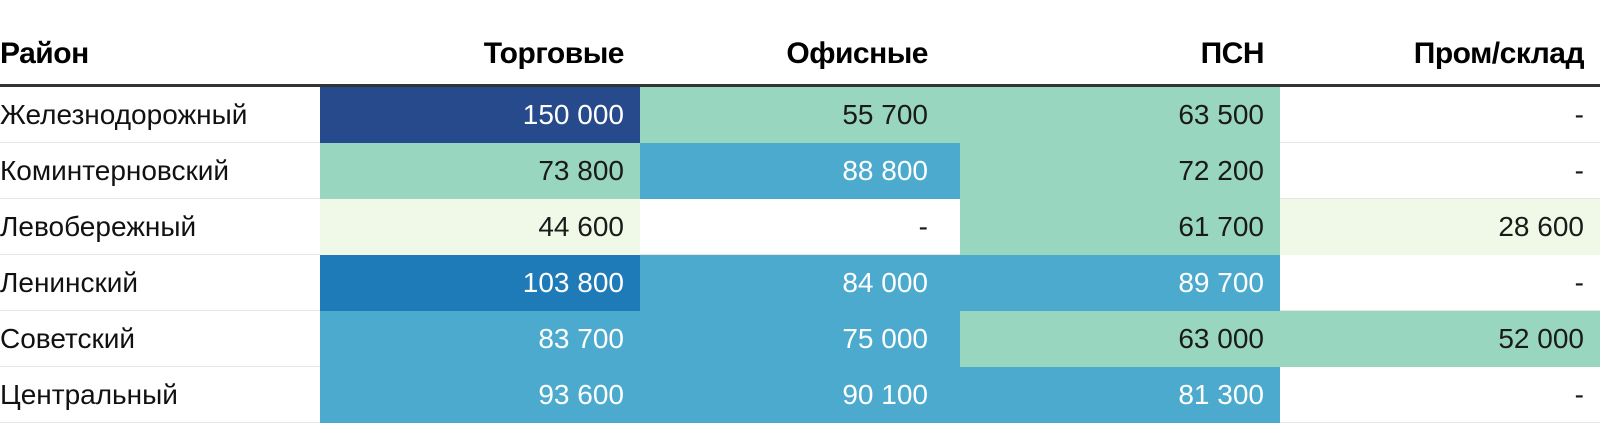  Describe the element at coordinates (480, 170) in the screenshot. I see `cell-retail: 73 800` at that location.